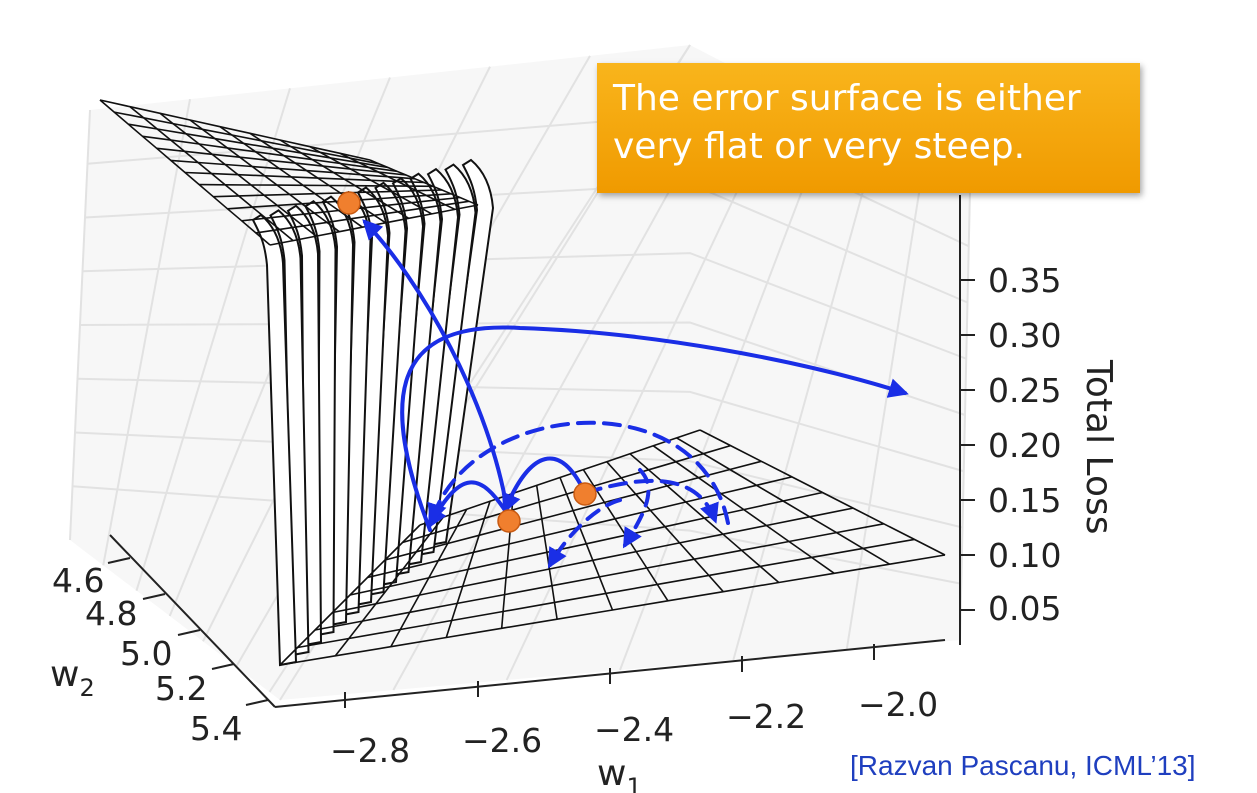 The height and width of the screenshot is (793, 1257). I want to click on point-bottom-left, so click(509, 521).